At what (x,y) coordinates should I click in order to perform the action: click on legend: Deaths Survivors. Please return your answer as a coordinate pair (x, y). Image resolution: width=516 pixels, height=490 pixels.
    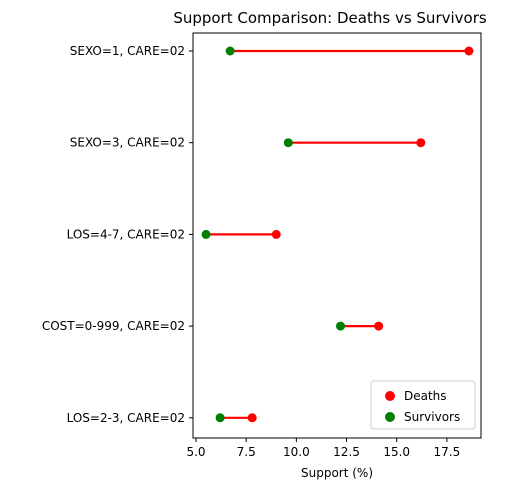
    Looking at the image, I should click on (423, 405).